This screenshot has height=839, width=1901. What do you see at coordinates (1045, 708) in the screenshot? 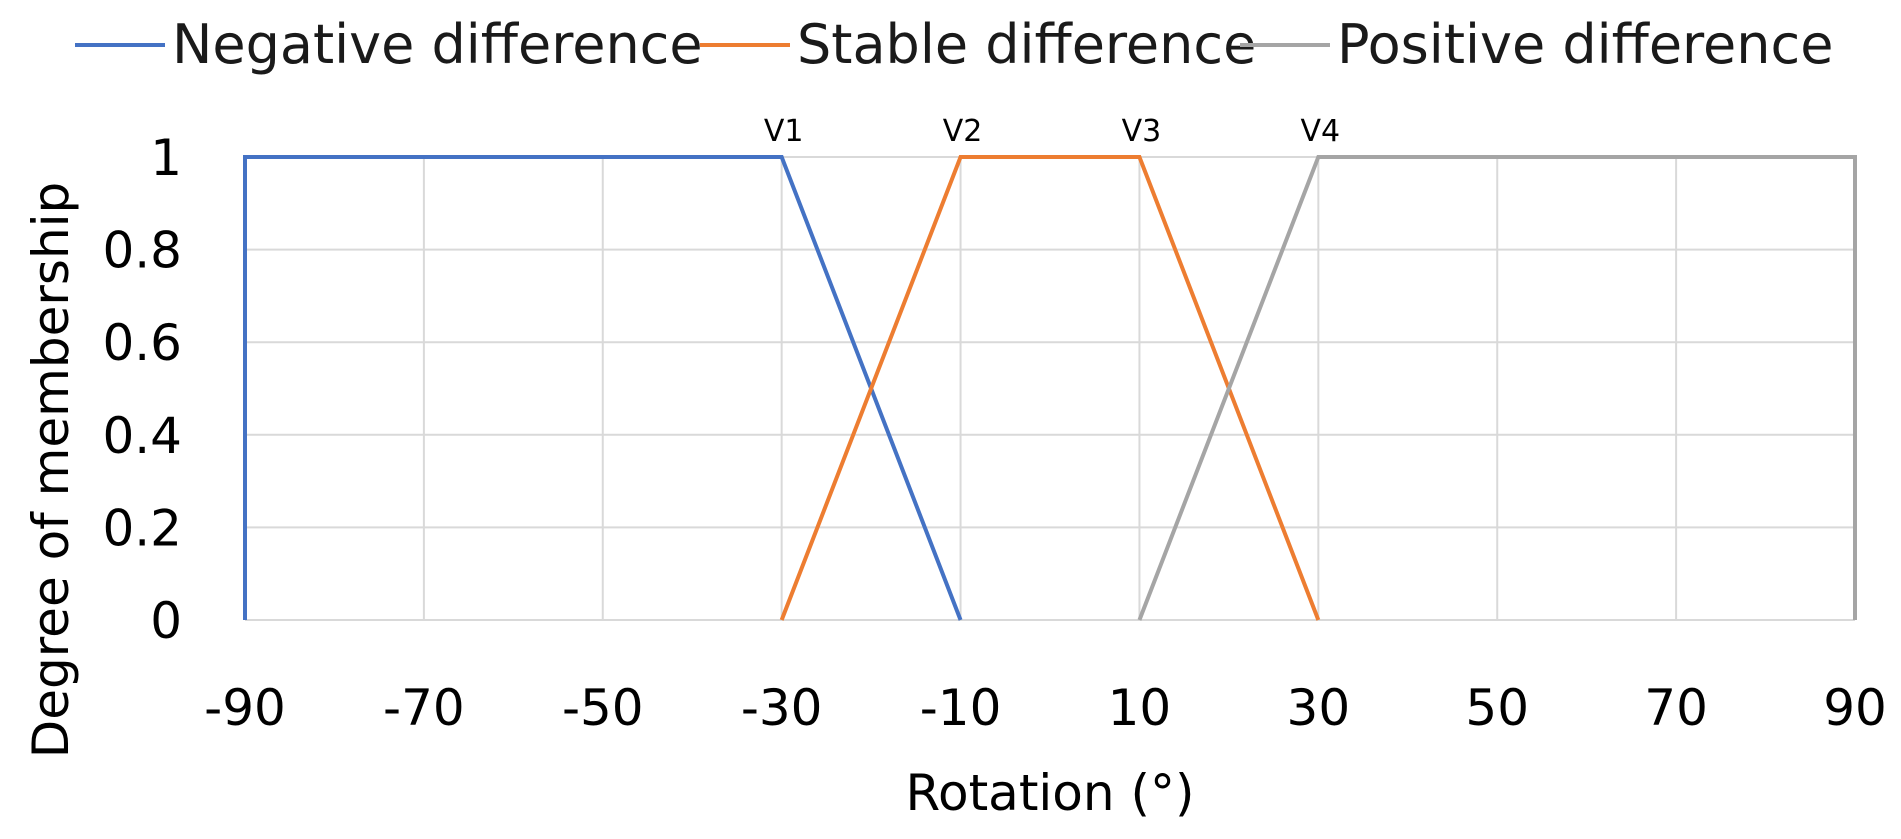
I see `x-axis-ticks: -90 -70 -50 -30 -10 10 30 50 70 90` at bounding box center [1045, 708].